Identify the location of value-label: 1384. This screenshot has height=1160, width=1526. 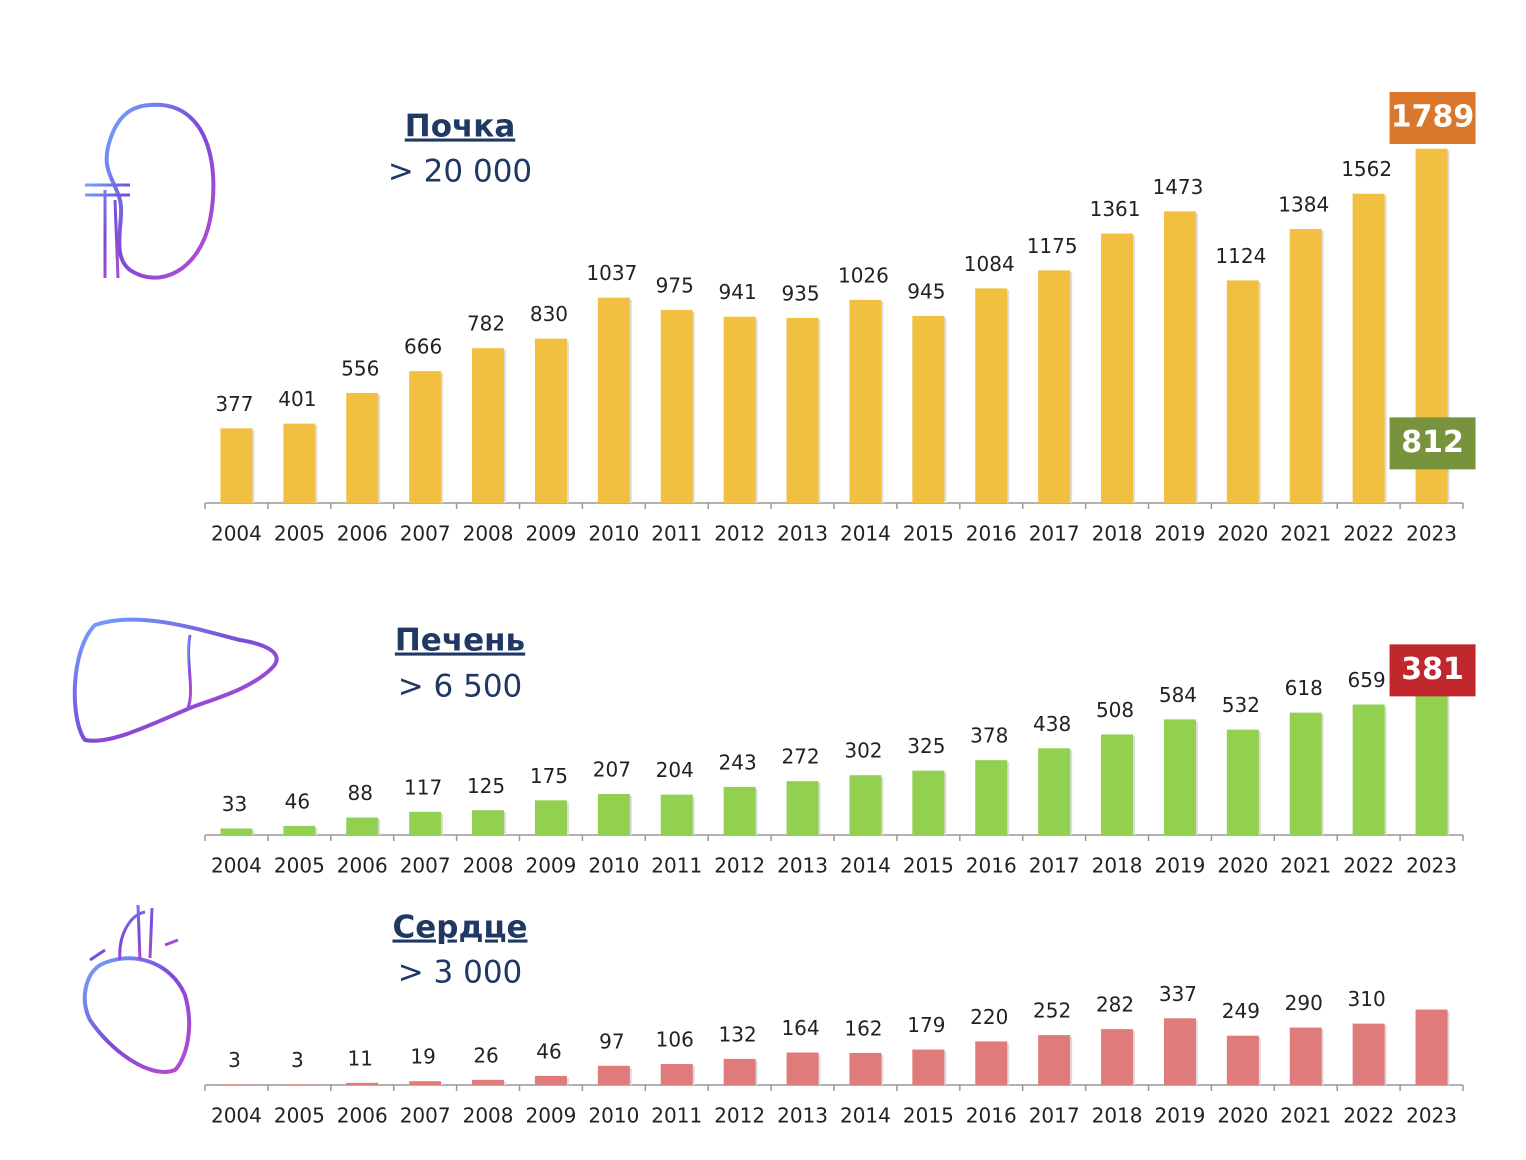
(1303, 204).